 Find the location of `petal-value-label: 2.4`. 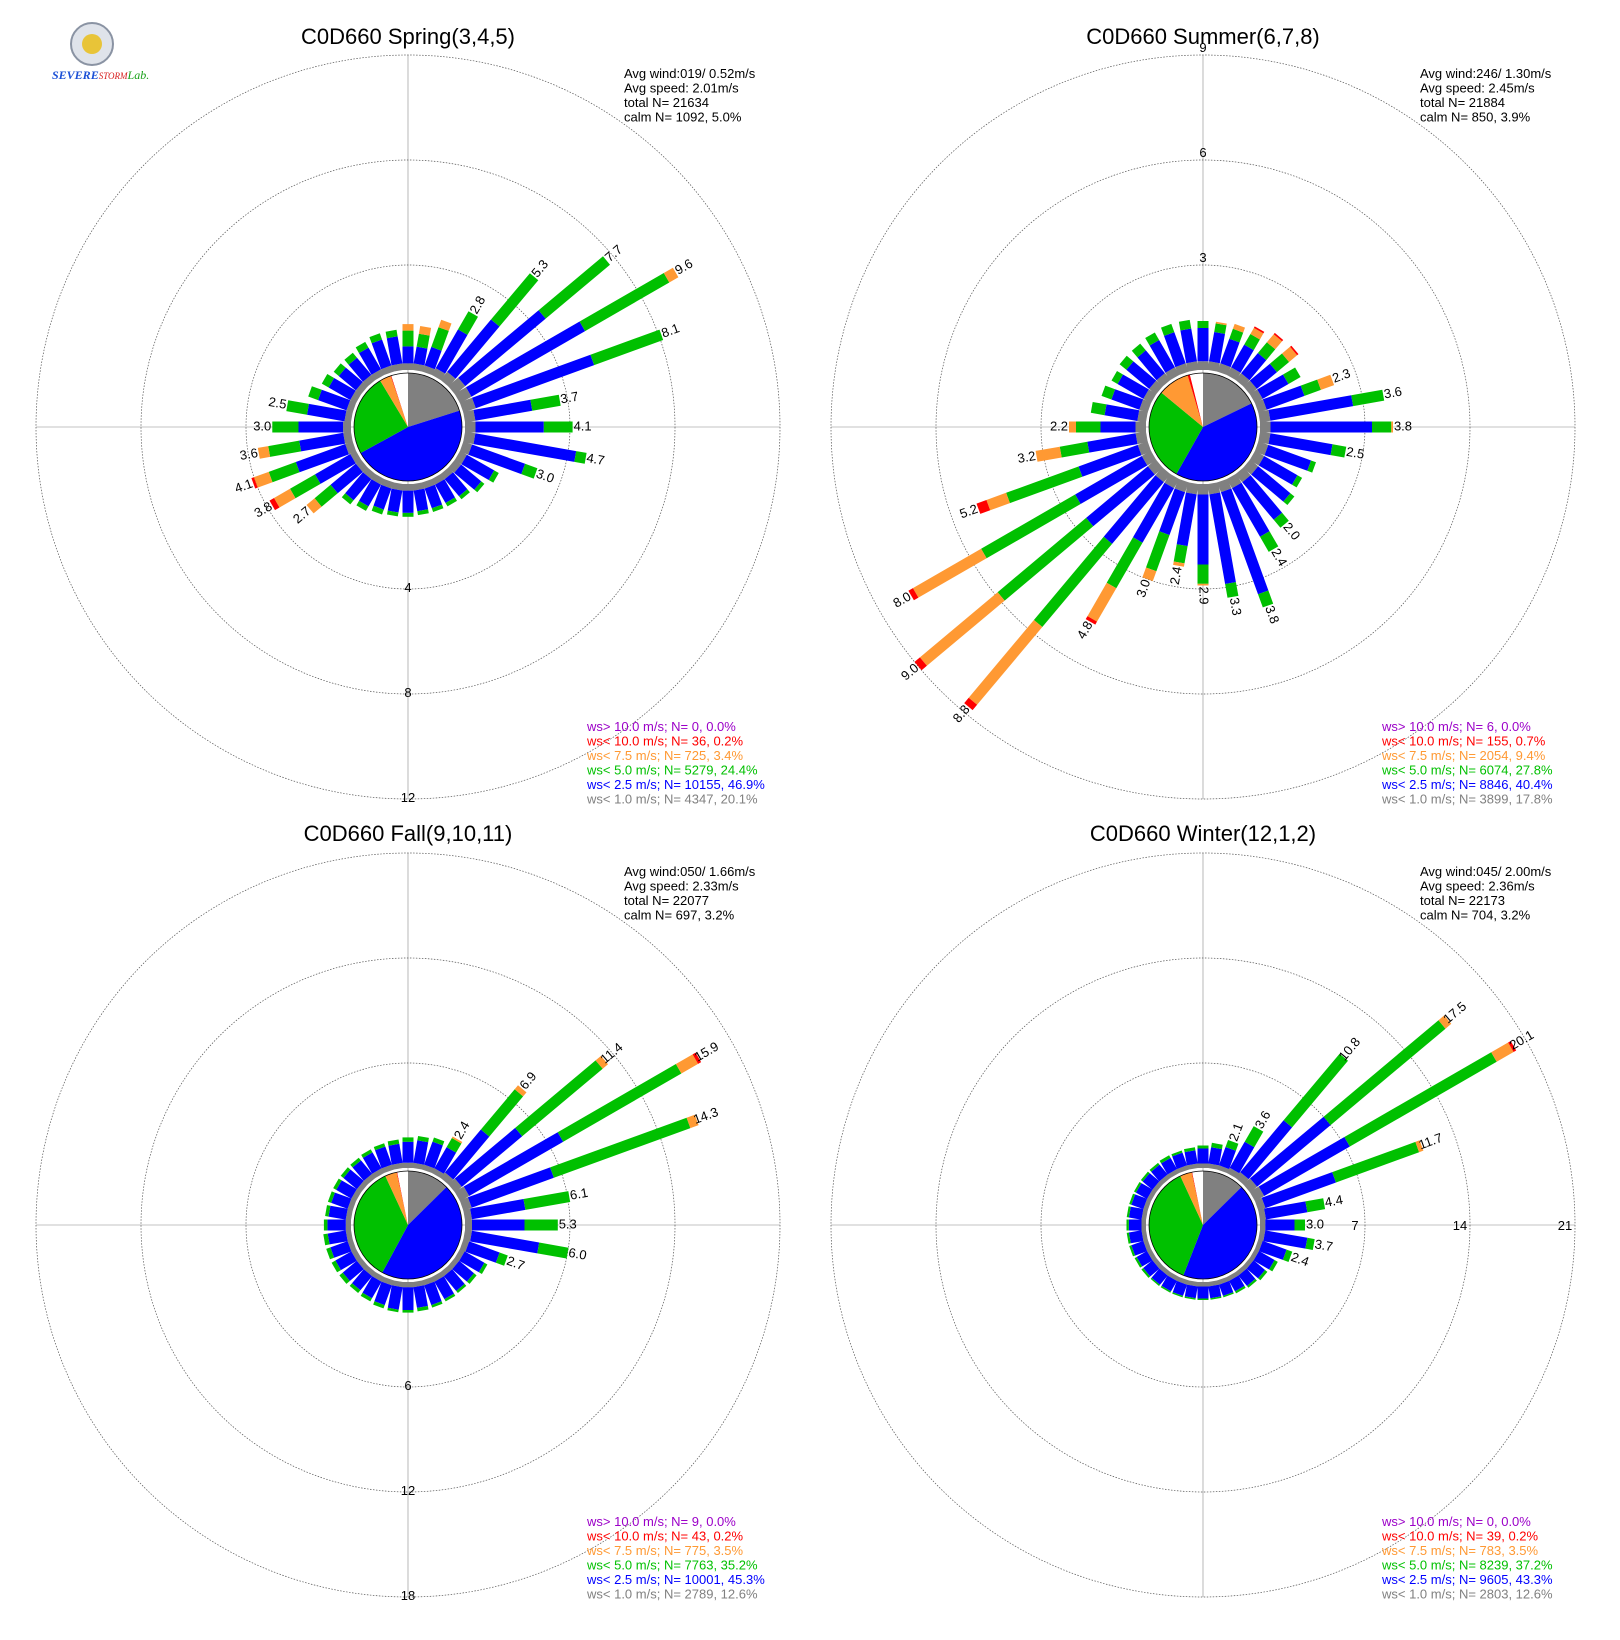

petal-value-label: 2.4 is located at coordinates (1176, 575).